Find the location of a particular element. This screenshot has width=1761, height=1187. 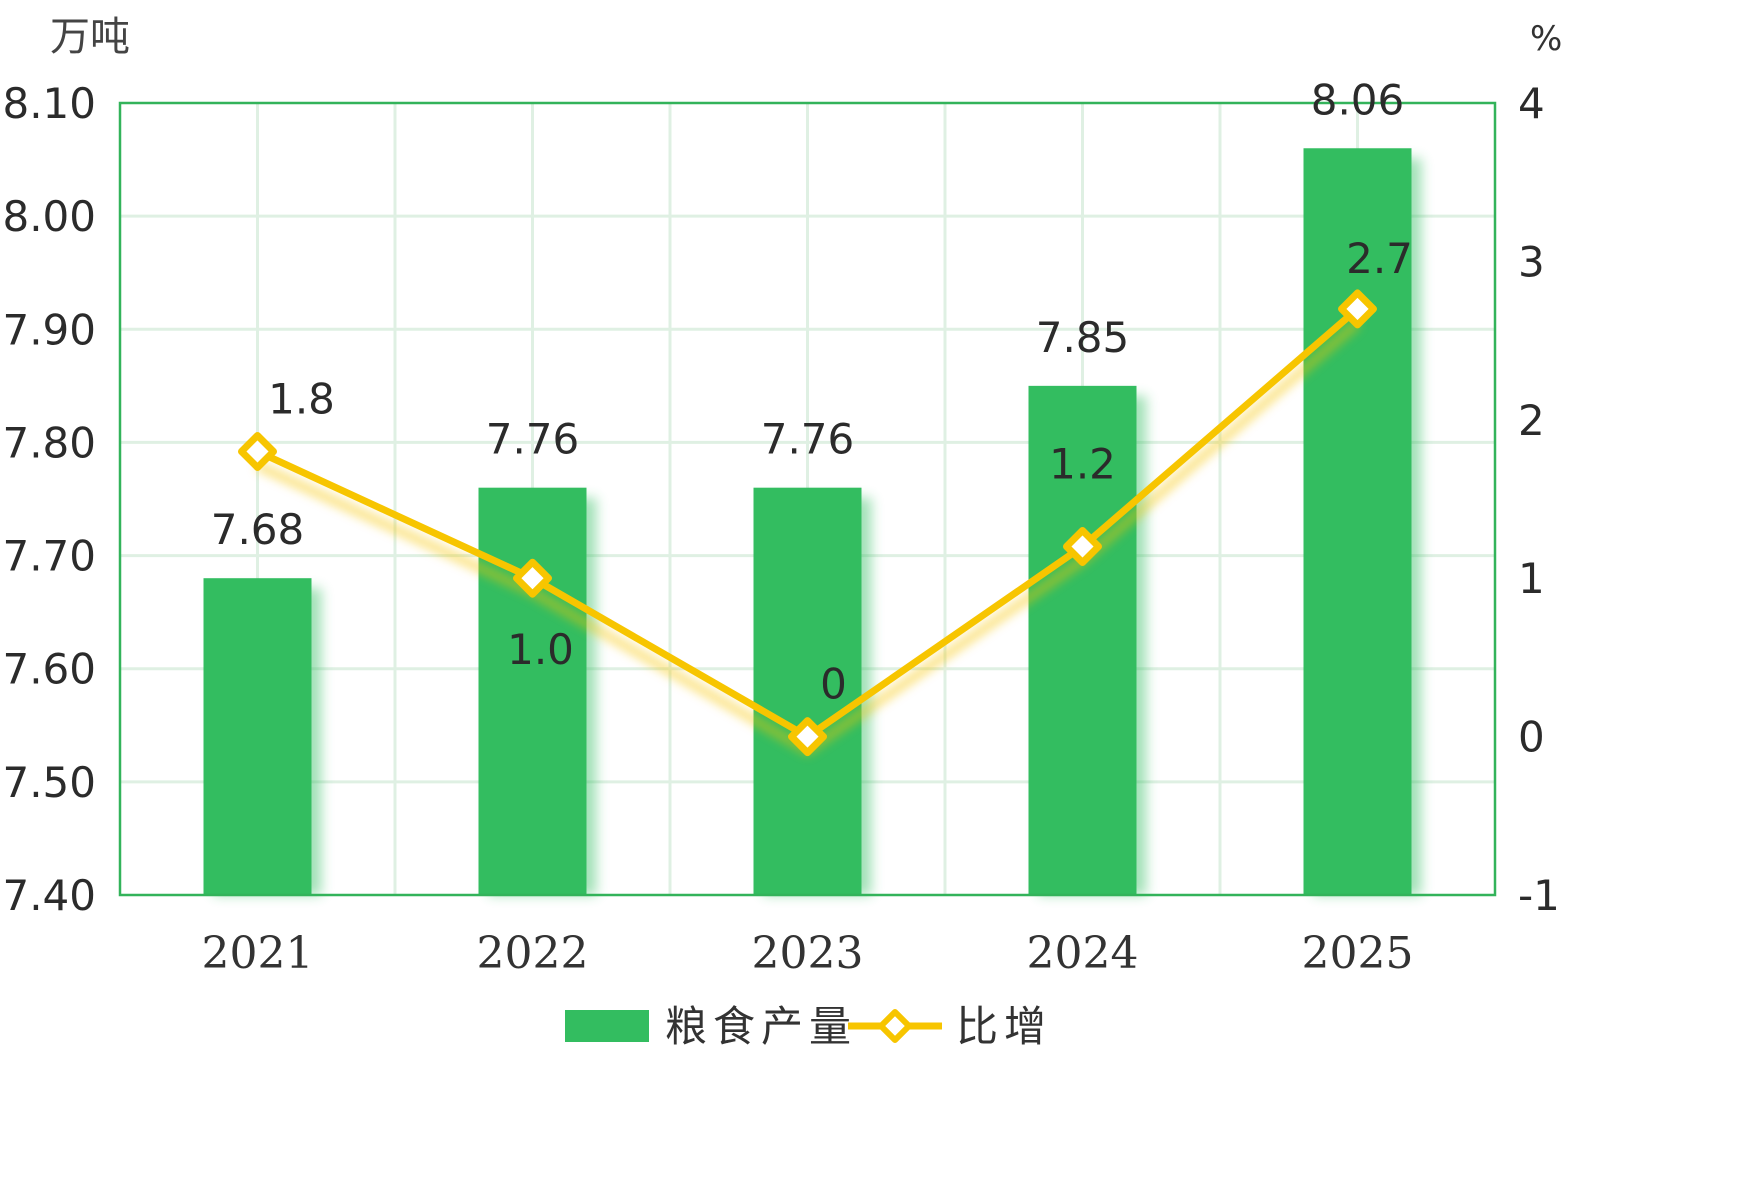

legend-swatch-bar is located at coordinates (607, 1026).